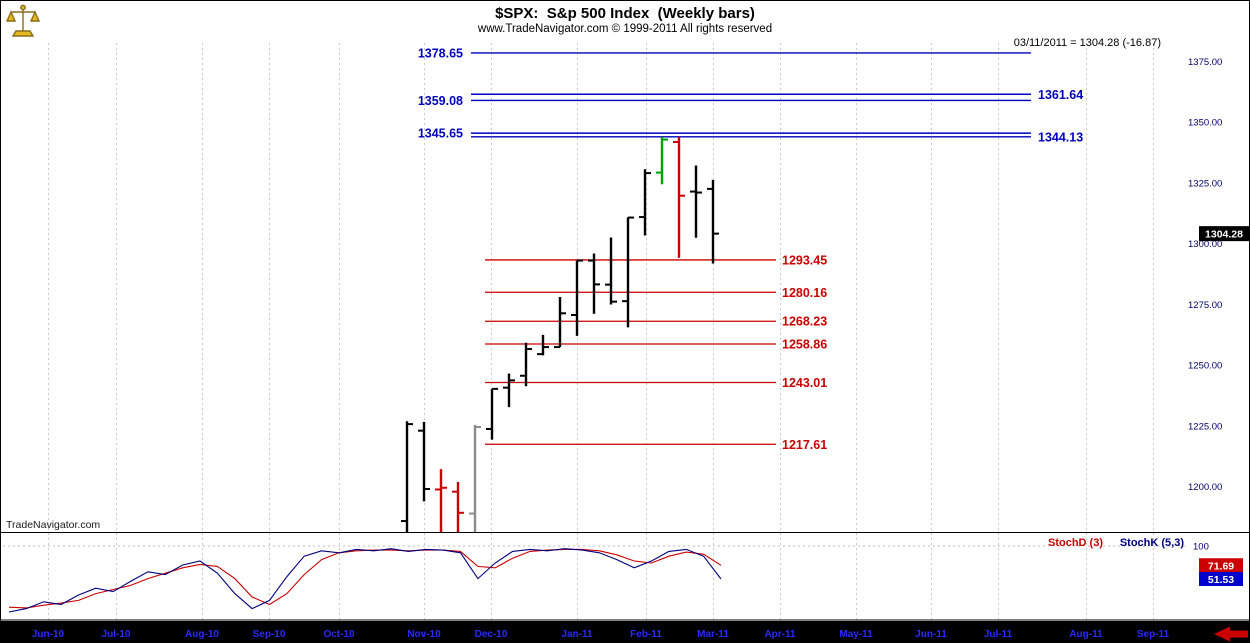  I want to click on stochk-legend: StochK (5,3), so click(1152, 543).